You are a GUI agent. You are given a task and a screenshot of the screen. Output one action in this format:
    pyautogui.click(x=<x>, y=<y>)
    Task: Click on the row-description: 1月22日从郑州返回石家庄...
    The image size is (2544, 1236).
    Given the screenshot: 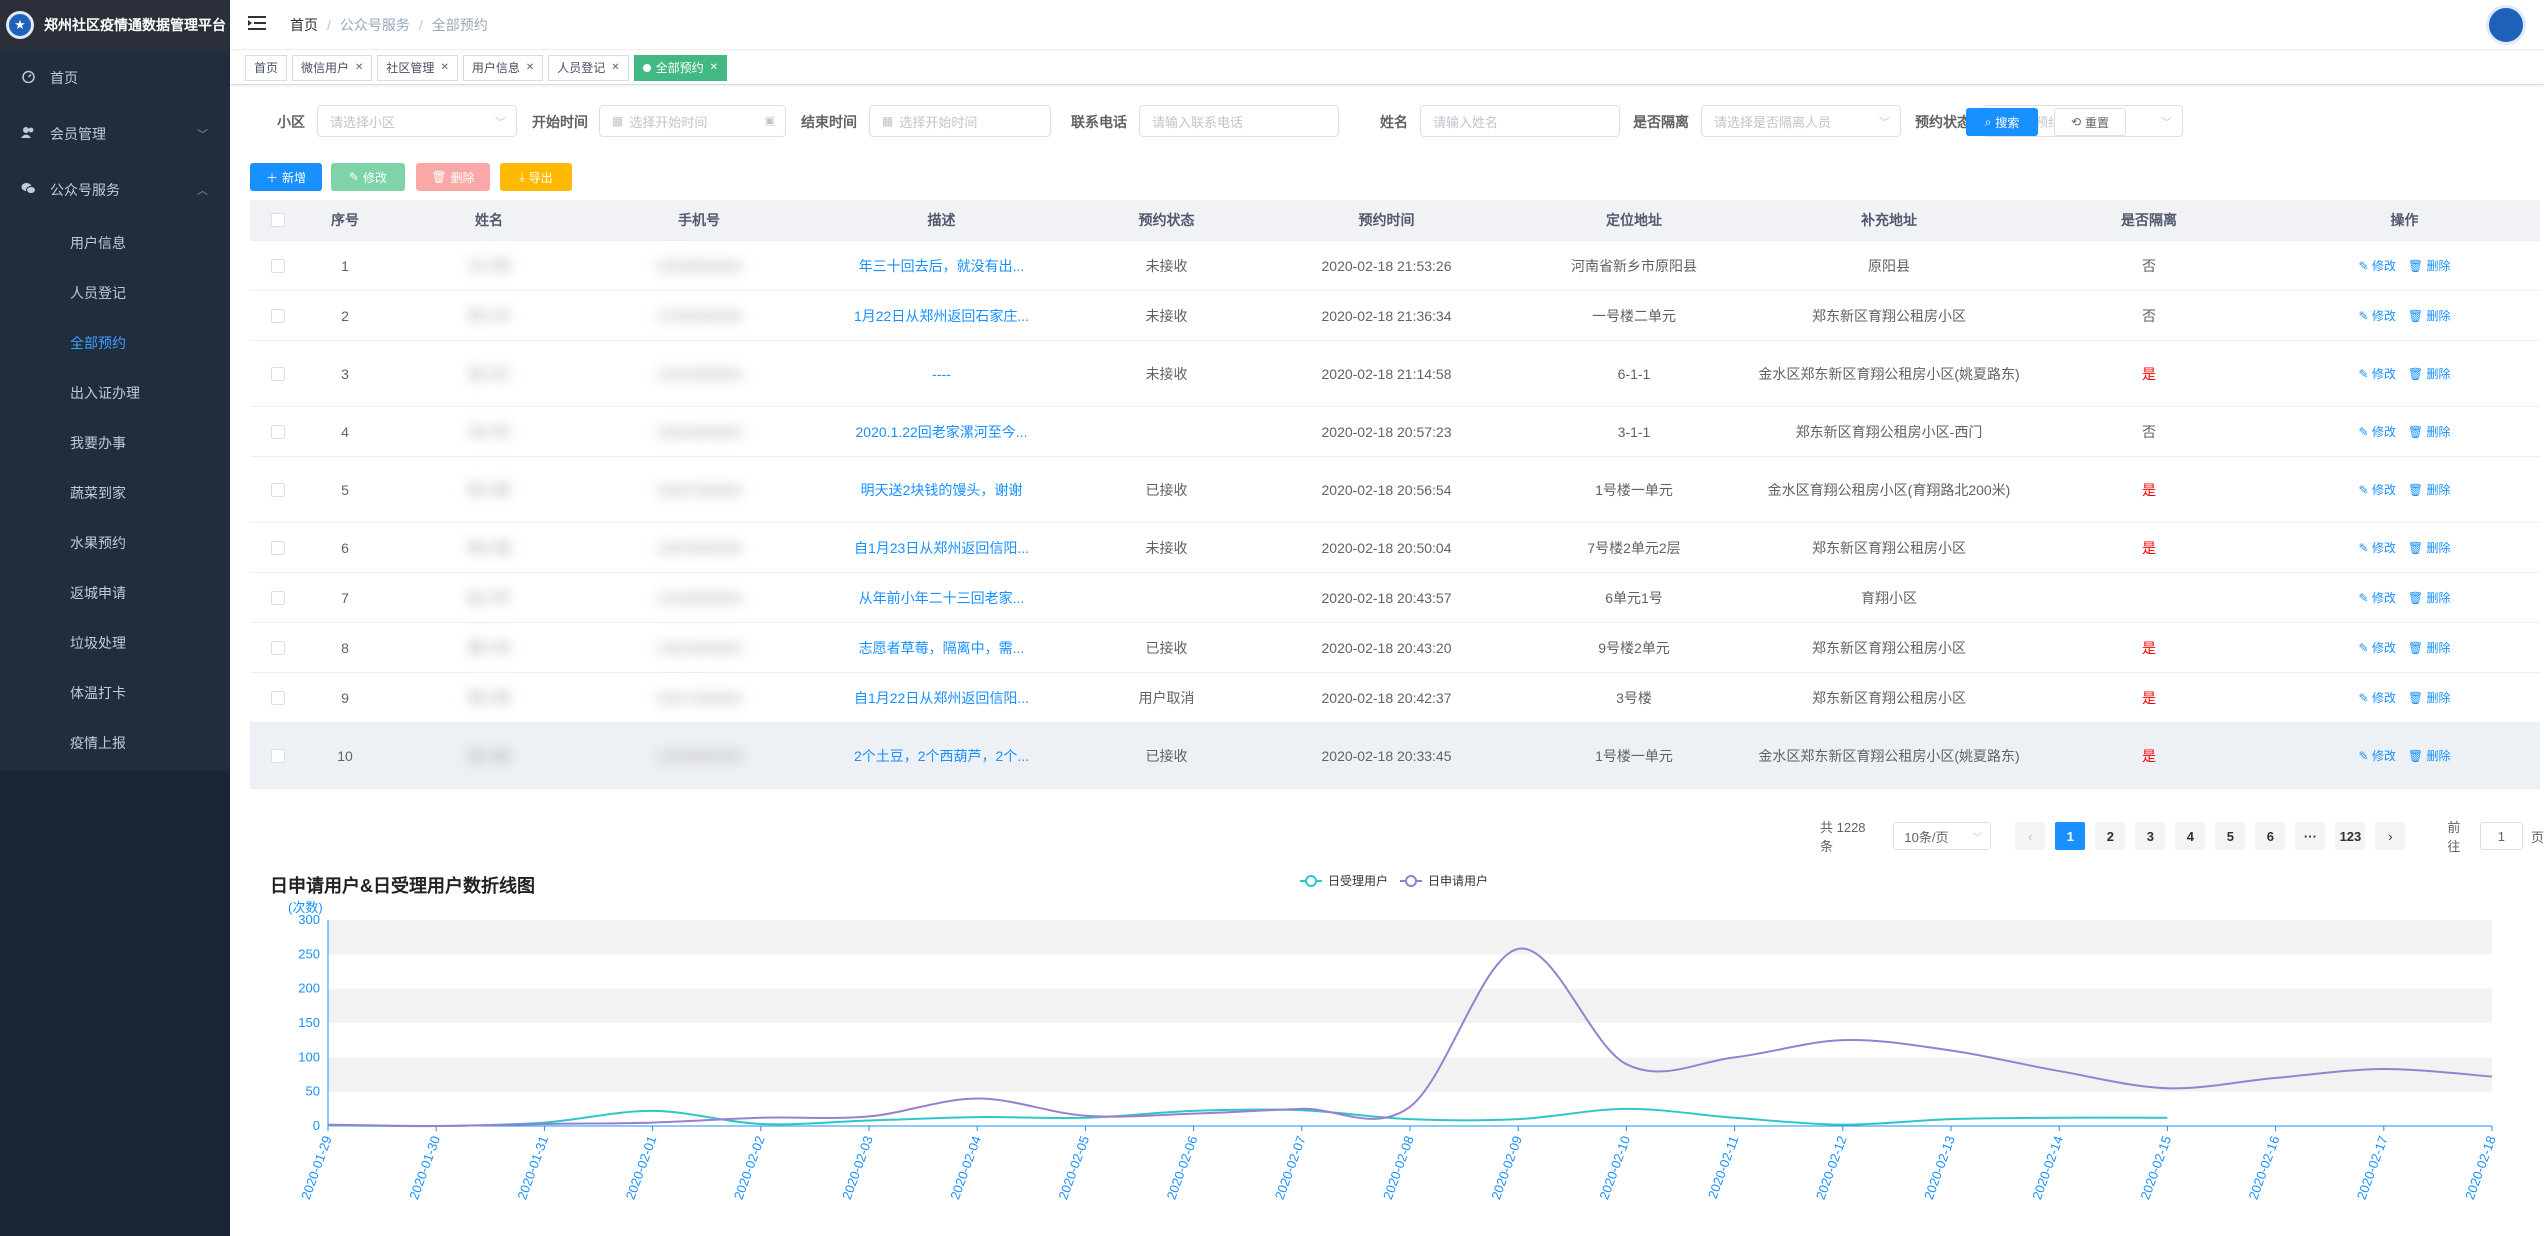 What is the action you would take?
    pyautogui.click(x=941, y=315)
    